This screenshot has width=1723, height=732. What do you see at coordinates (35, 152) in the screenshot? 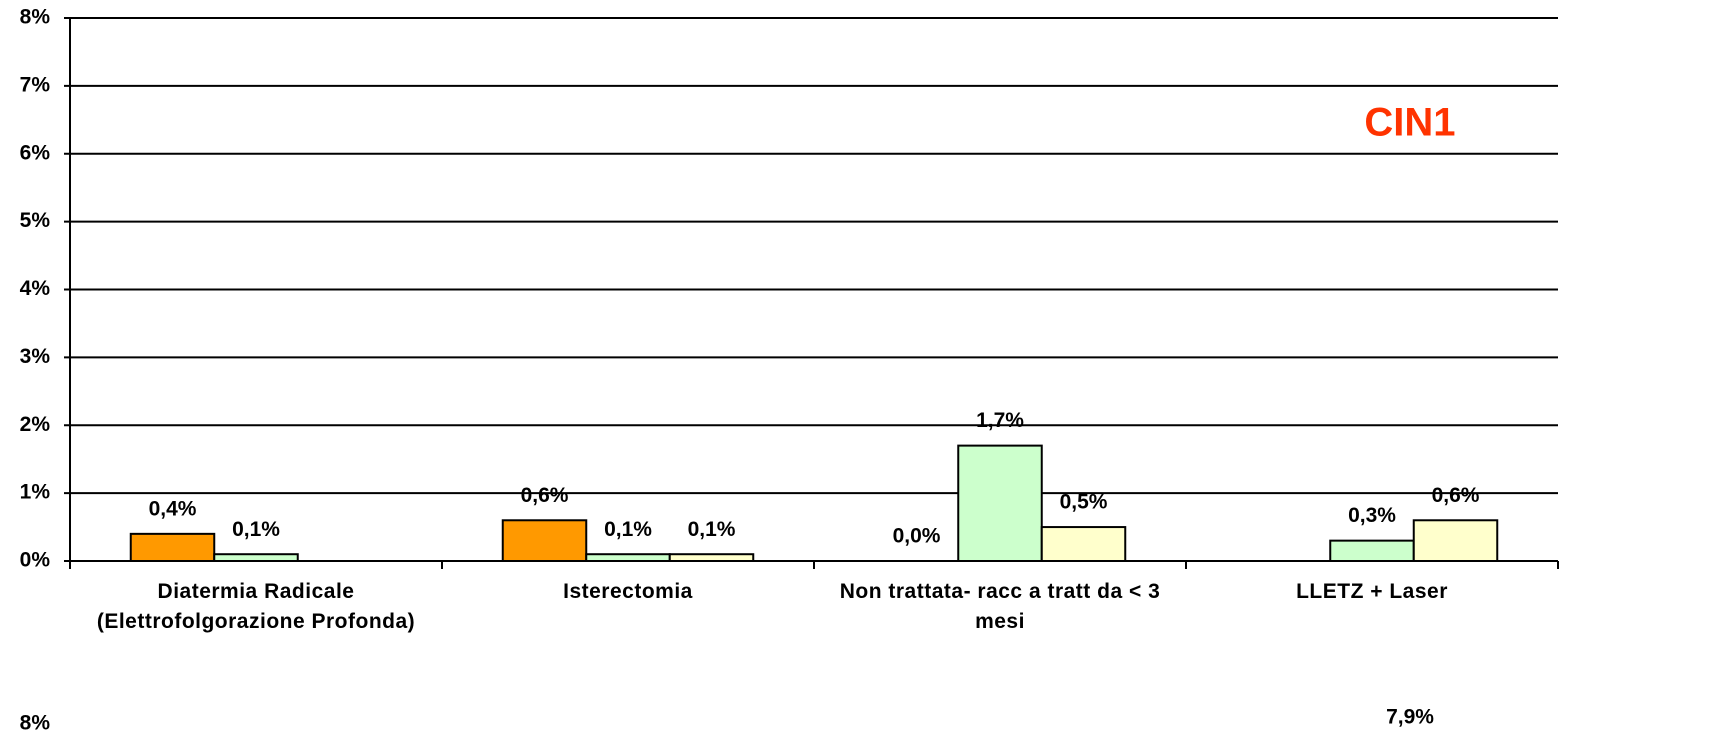
I see `y-tick-label: 6%` at bounding box center [35, 152].